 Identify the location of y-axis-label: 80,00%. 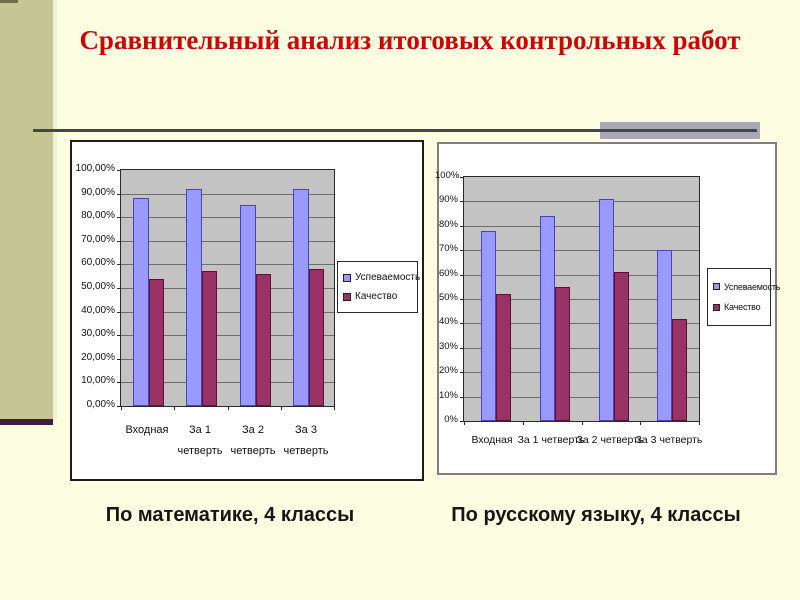
(98, 215).